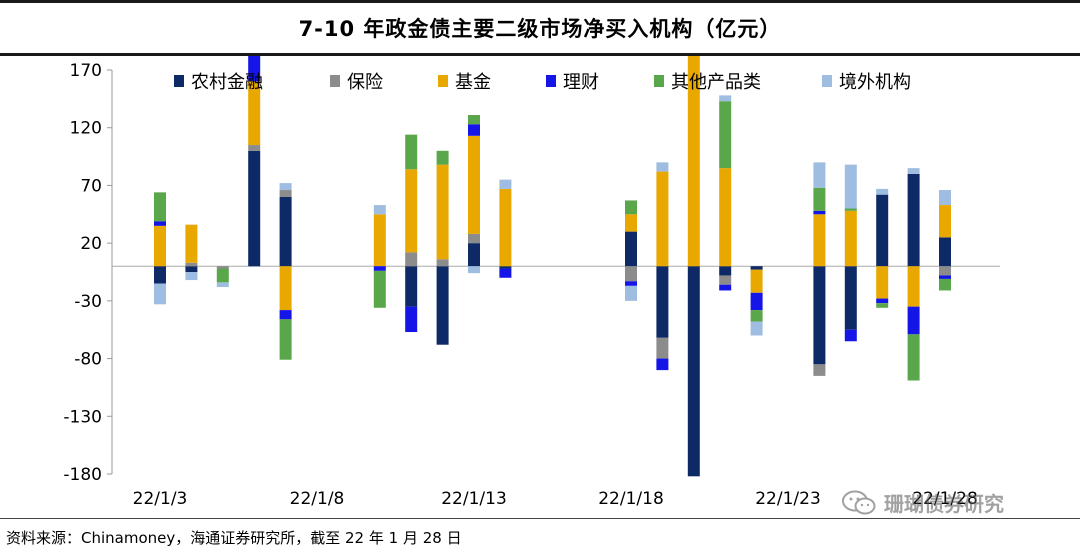  What do you see at coordinates (82, 417) in the screenshot?
I see `y-tick-label: -130` at bounding box center [82, 417].